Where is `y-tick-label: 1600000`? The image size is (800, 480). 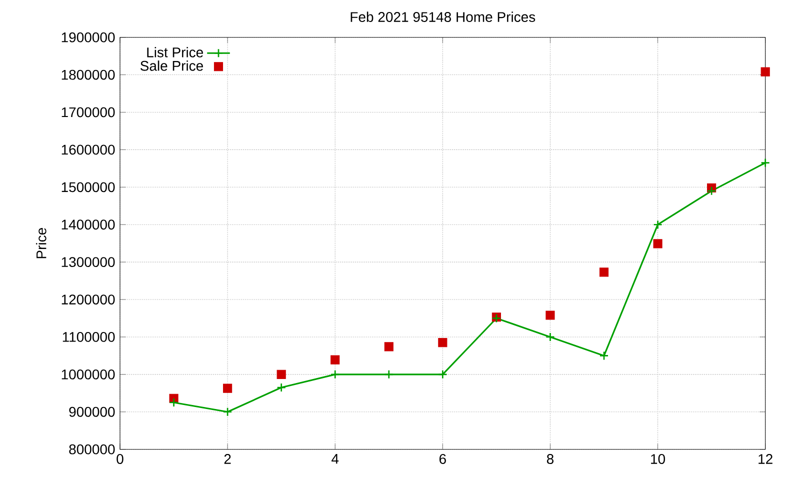
y-tick-label: 1600000 is located at coordinates (88, 149).